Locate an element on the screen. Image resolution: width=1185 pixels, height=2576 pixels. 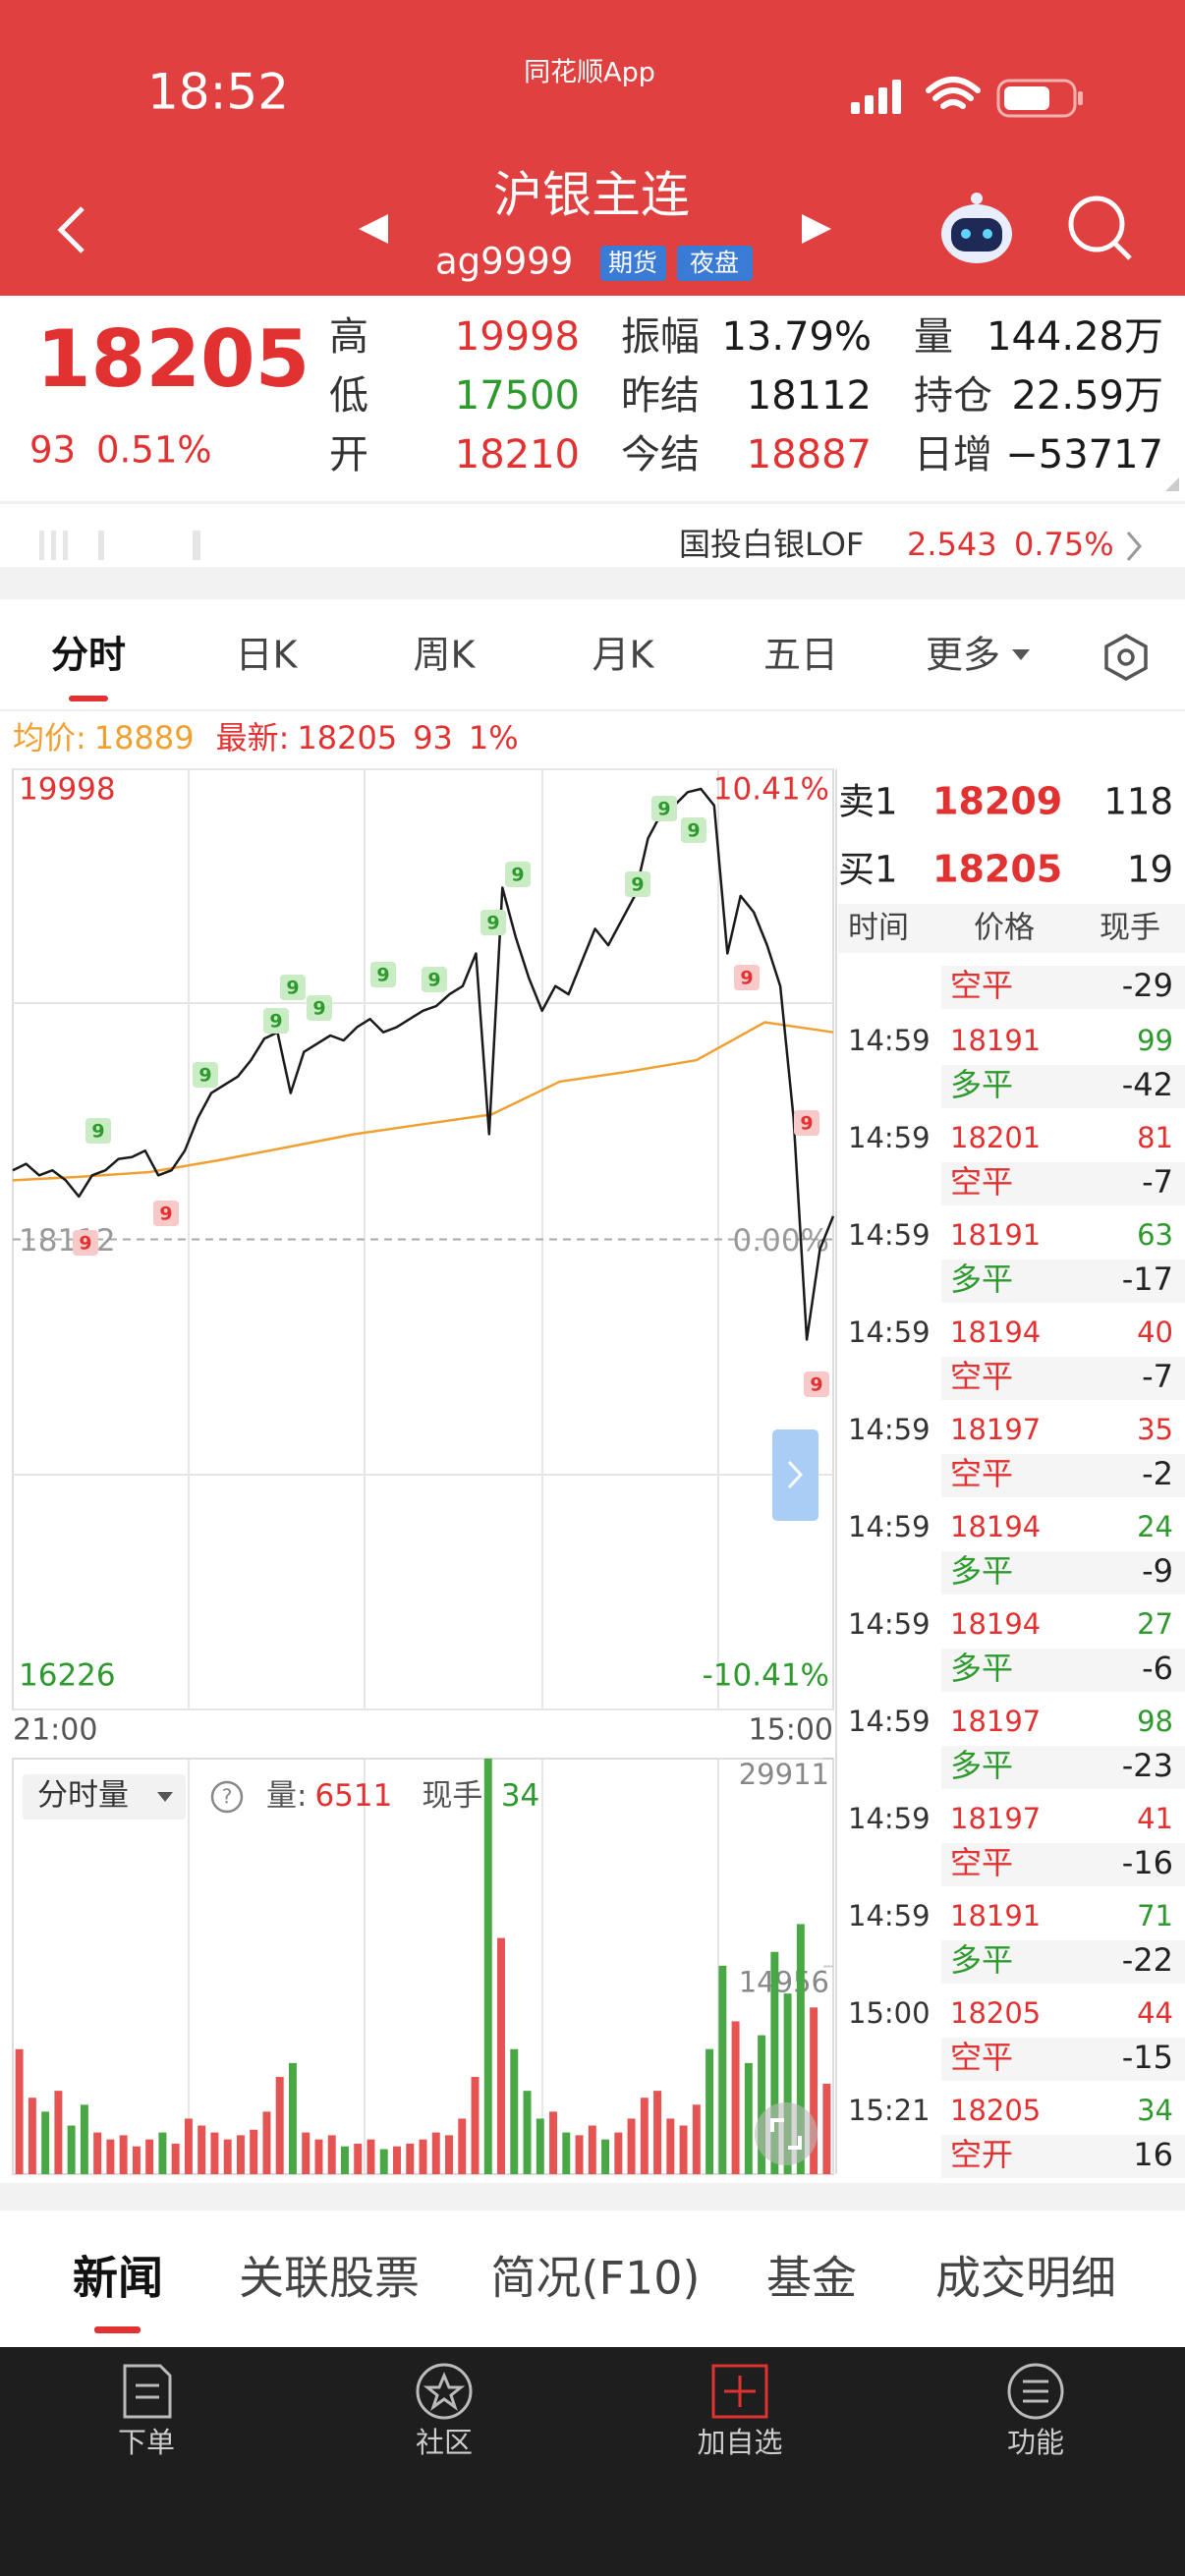
tab: 五日 is located at coordinates (801, 655).